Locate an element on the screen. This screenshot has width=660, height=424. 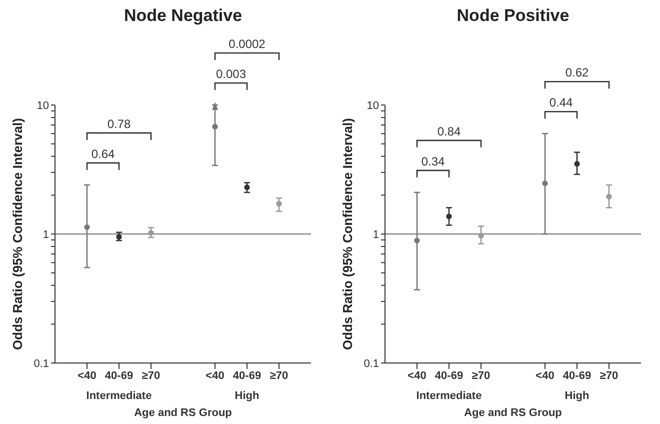
annotation: 0.64 is located at coordinates (103, 153).